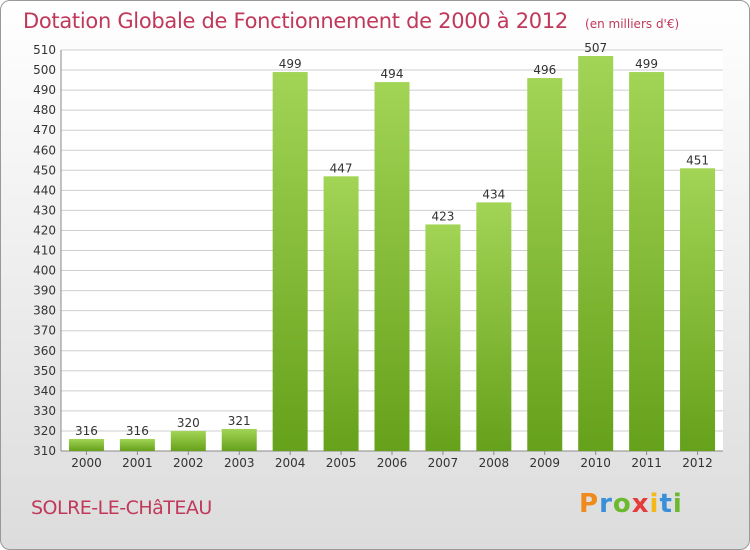 Image resolution: width=750 pixels, height=550 pixels. What do you see at coordinates (632, 24) in the screenshot?
I see `chart-unit: (en milliers d'€)` at bounding box center [632, 24].